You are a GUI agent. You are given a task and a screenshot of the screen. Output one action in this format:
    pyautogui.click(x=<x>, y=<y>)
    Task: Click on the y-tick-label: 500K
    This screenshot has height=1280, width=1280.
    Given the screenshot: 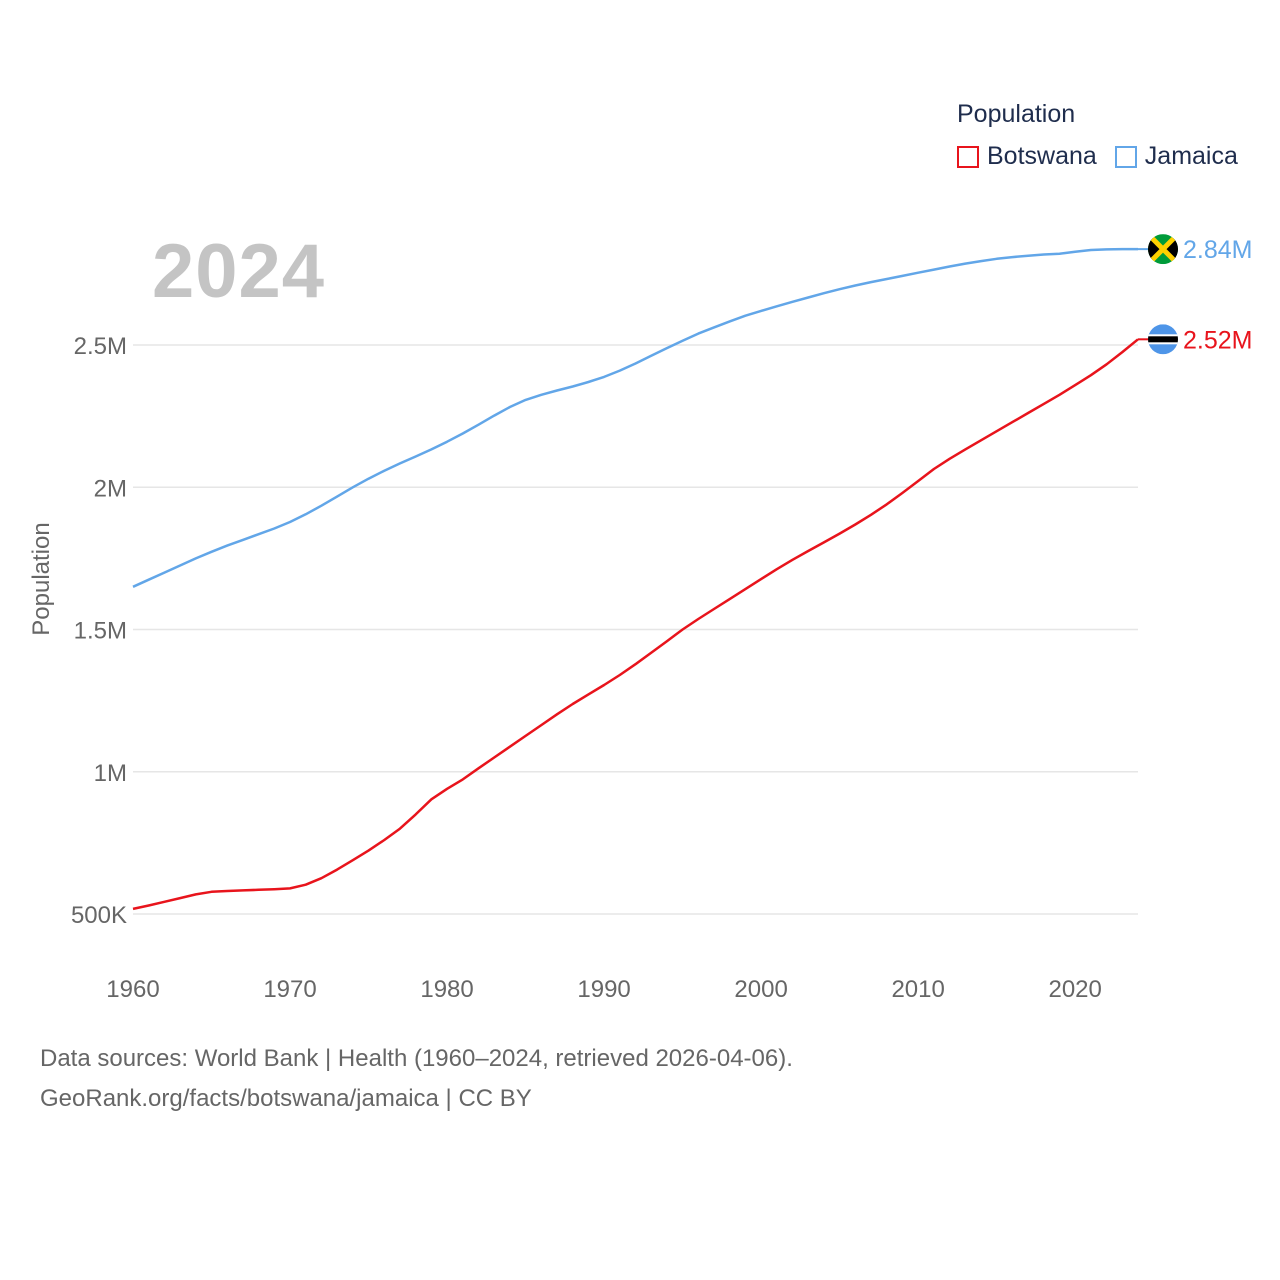 What is the action you would take?
    pyautogui.click(x=99, y=915)
    